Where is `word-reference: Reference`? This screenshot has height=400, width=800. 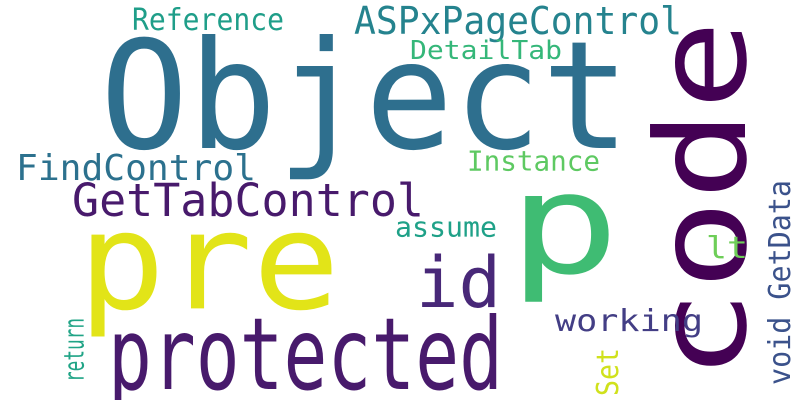 word-reference: Reference is located at coordinates (208, 20).